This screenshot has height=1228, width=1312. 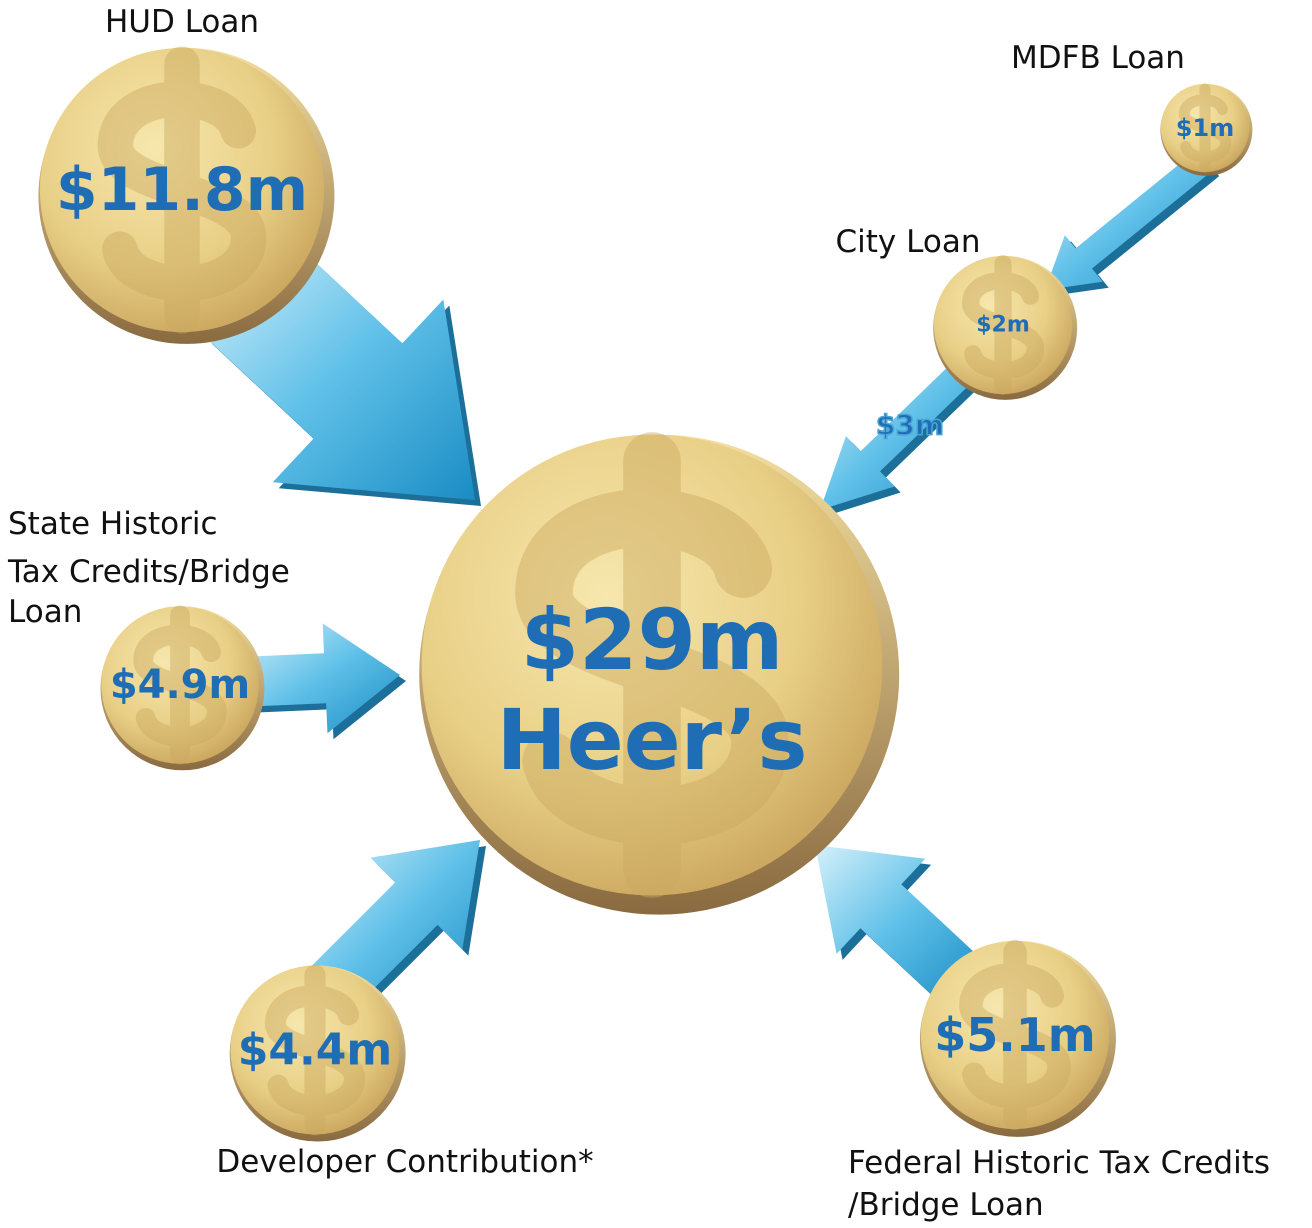 I want to click on source-amount: $11.8m, so click(x=182, y=190).